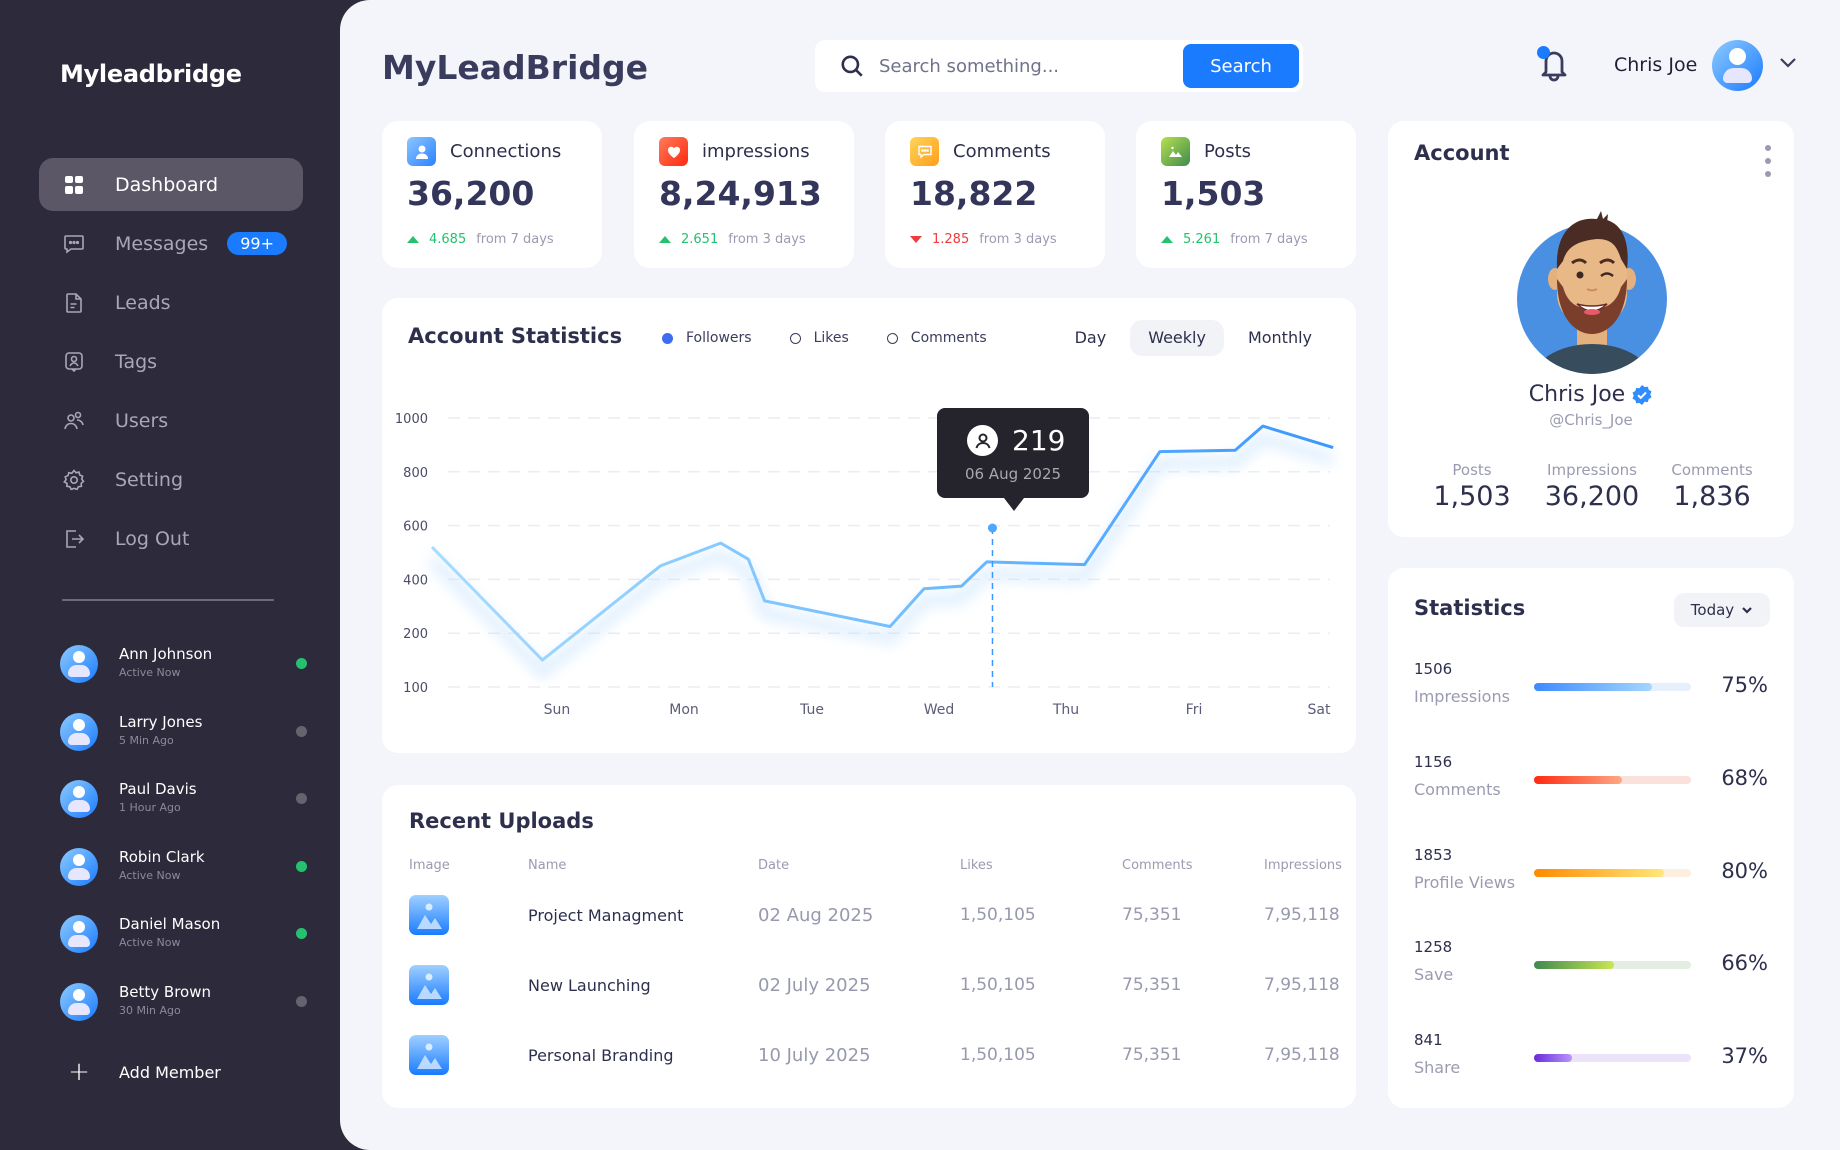 Image resolution: width=1840 pixels, height=1150 pixels. Describe the element at coordinates (1090, 337) in the screenshot. I see `tab-day: Day` at that location.